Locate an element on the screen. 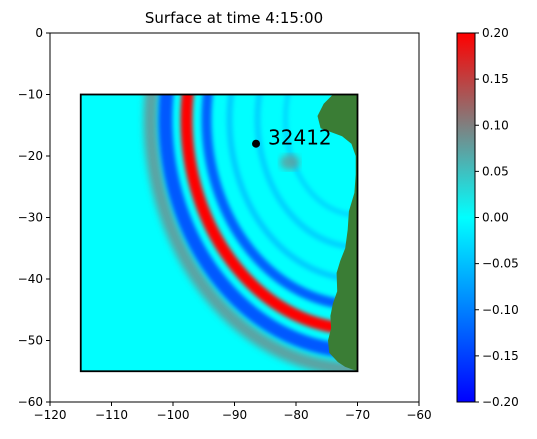  local-crest is located at coordinates (290, 162).